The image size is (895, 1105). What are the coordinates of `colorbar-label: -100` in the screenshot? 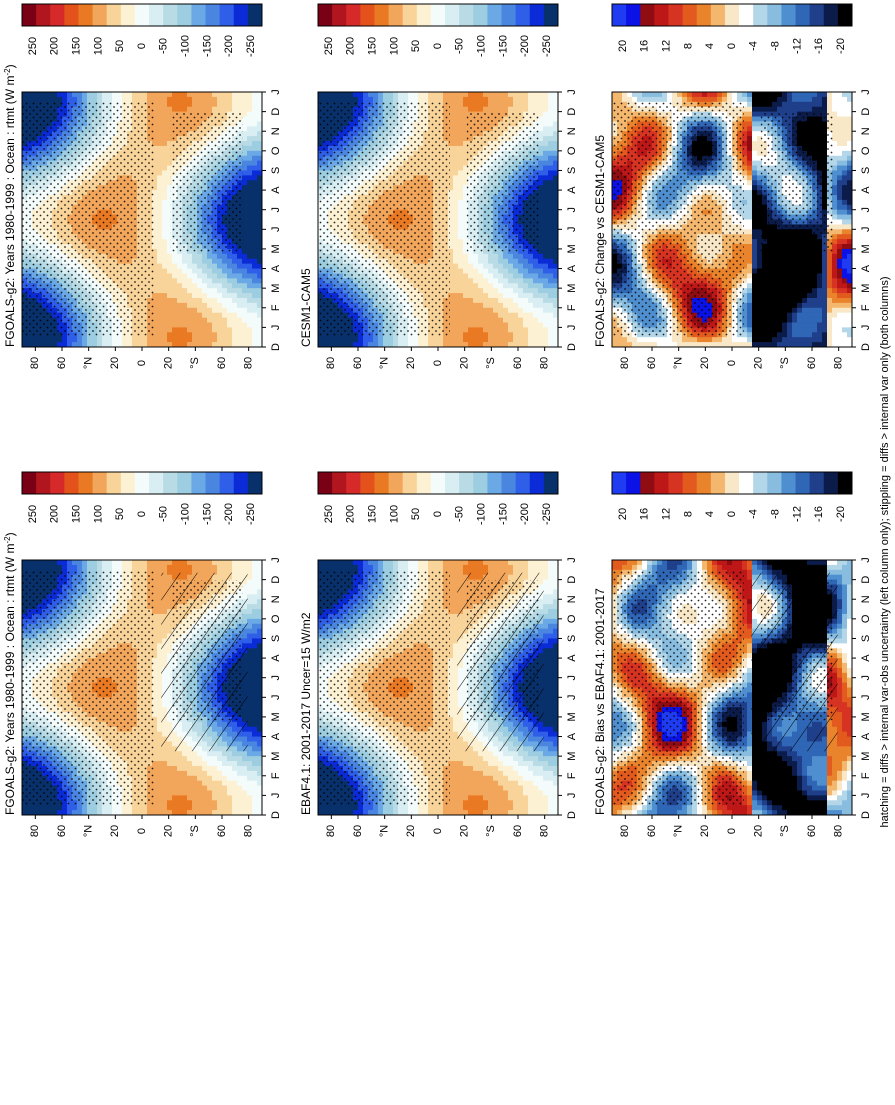 It's located at (186, 514).